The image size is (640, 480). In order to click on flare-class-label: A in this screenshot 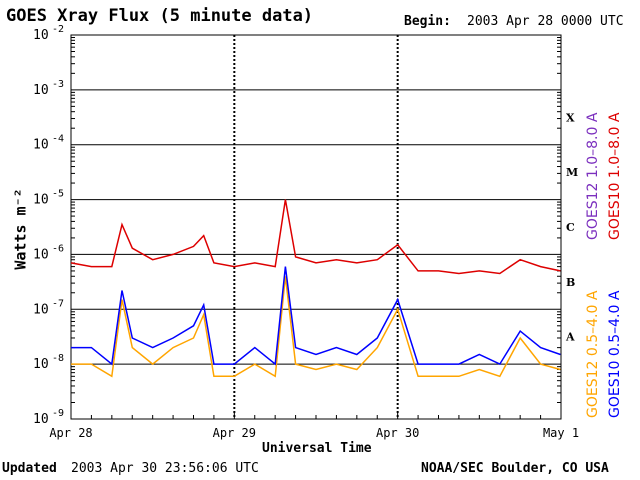, I will do `click(570, 337)`.